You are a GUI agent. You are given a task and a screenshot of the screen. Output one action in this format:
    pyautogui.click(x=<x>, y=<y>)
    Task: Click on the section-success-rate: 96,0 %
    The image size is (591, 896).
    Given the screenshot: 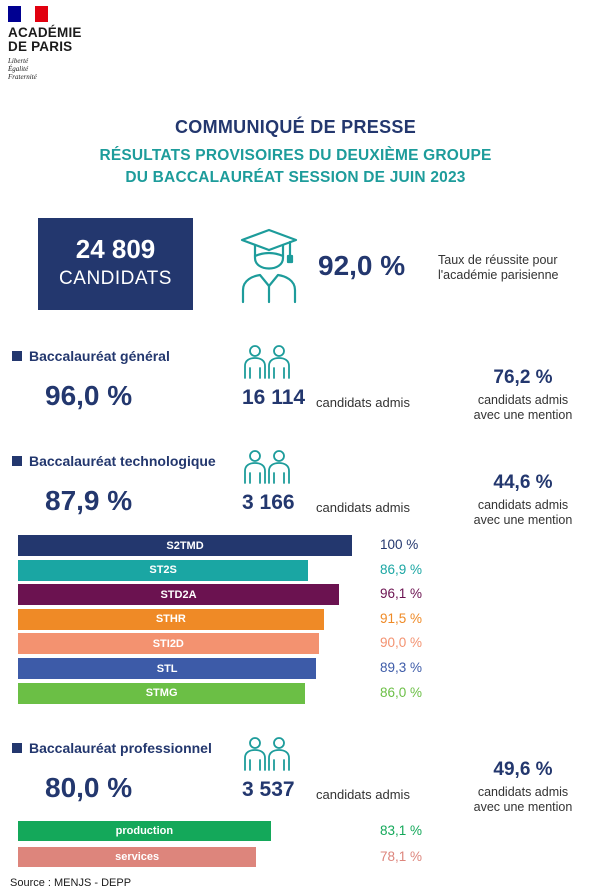 What is the action you would take?
    pyautogui.click(x=89, y=395)
    